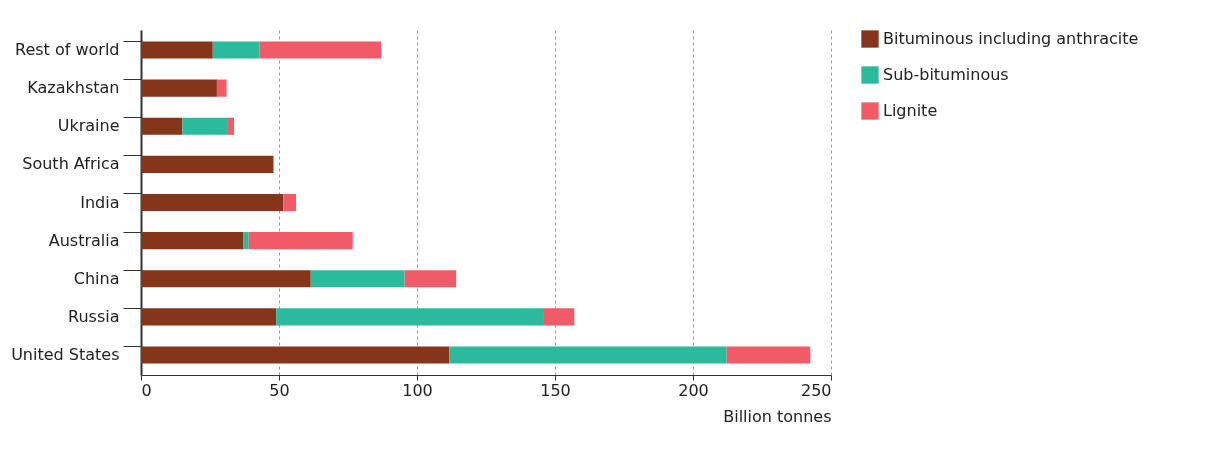  What do you see at coordinates (417, 390) in the screenshot?
I see `x-tick-label: 100` at bounding box center [417, 390].